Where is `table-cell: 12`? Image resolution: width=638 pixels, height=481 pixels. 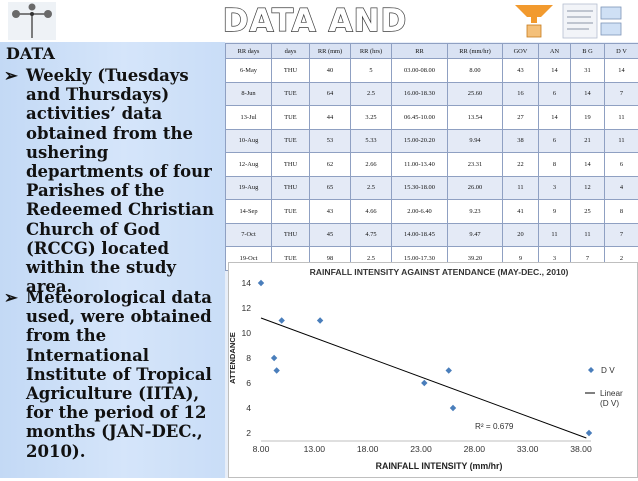
table-cell: 12 is located at coordinates (588, 188).